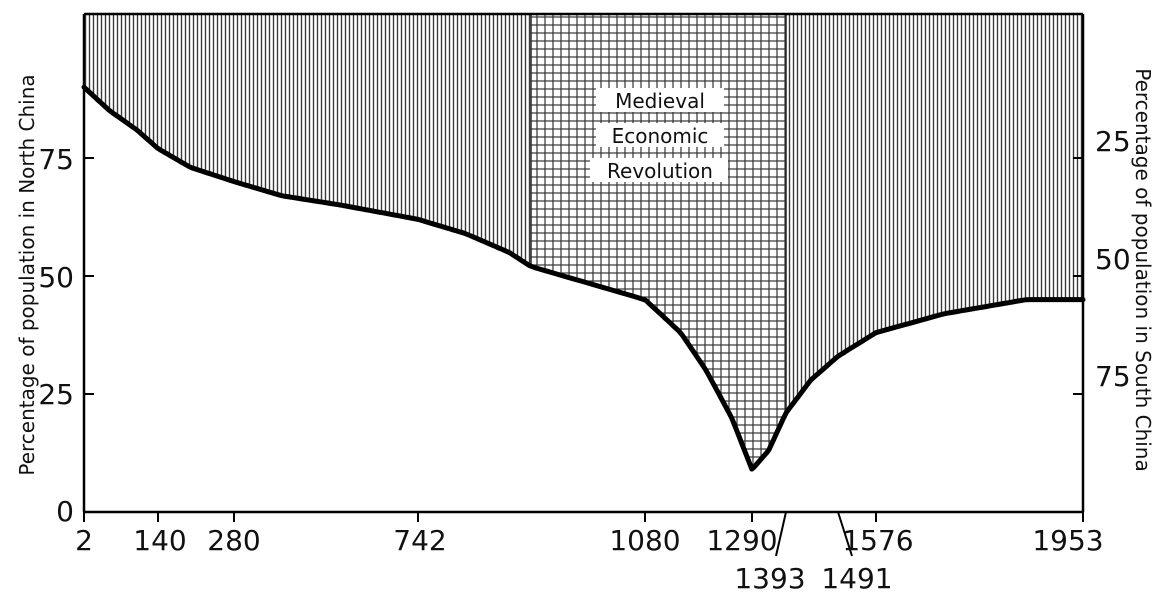 The image size is (1157, 600). What do you see at coordinates (56, 159) in the screenshot?
I see `y-left-tick-label-75: 75` at bounding box center [56, 159].